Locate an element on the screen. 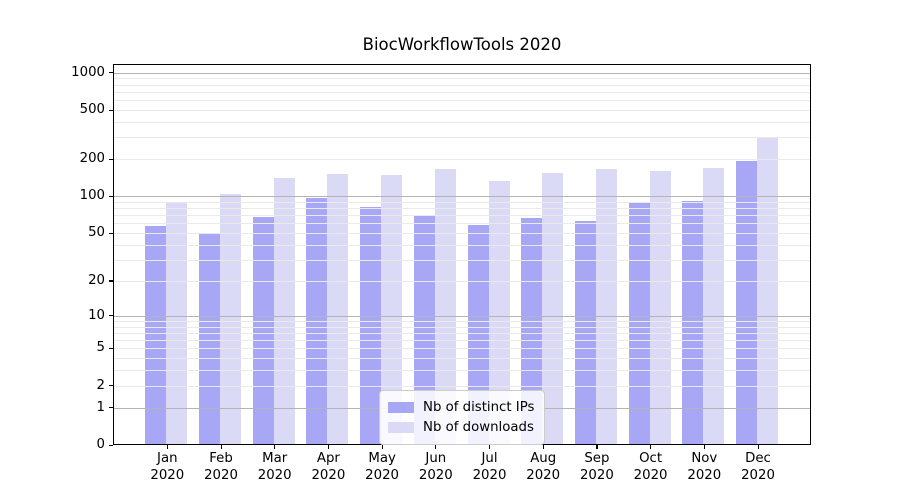 The width and height of the screenshot is (900, 500). x-axis-tick-label: Dec 2020 is located at coordinates (758, 467).